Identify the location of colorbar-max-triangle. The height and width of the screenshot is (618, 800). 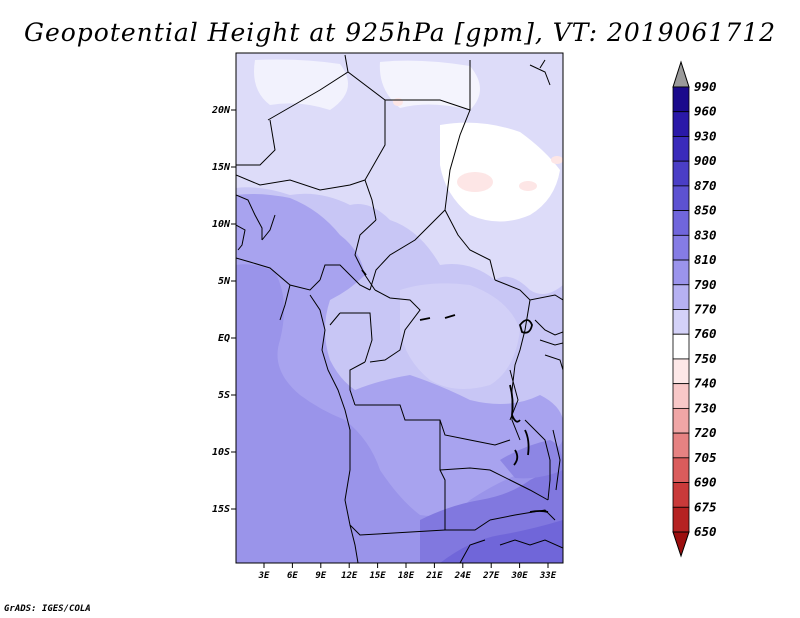
(681, 74).